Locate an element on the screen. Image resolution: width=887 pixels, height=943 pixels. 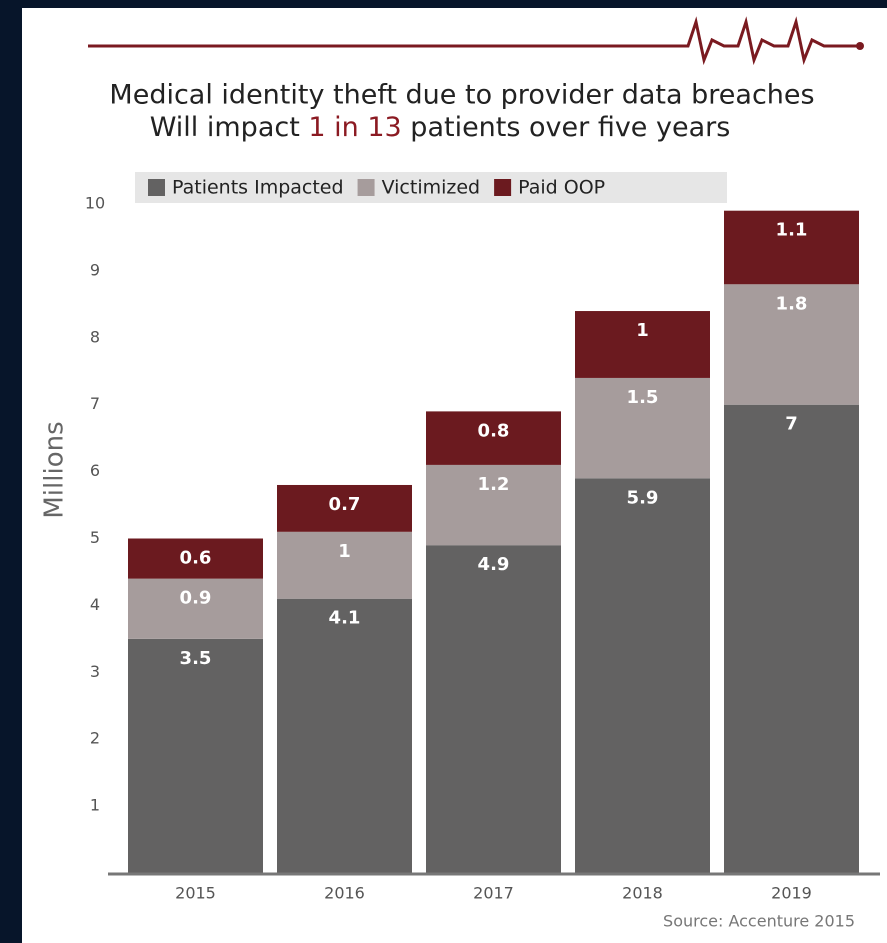
y-tick-label: 8 is located at coordinates (95, 336).